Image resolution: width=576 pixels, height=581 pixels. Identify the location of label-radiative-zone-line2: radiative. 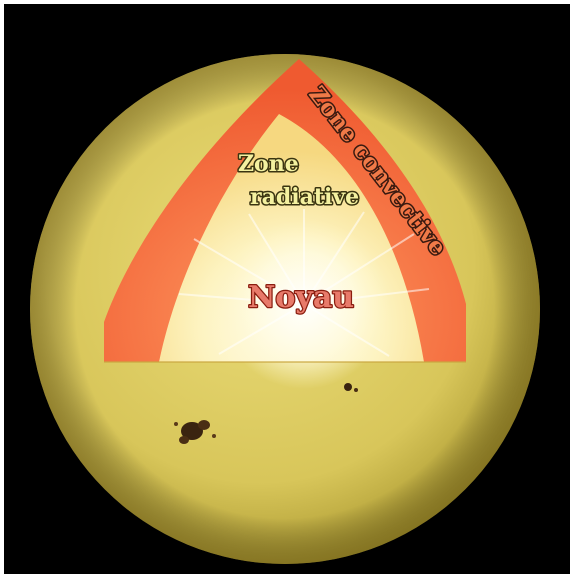
(304, 197).